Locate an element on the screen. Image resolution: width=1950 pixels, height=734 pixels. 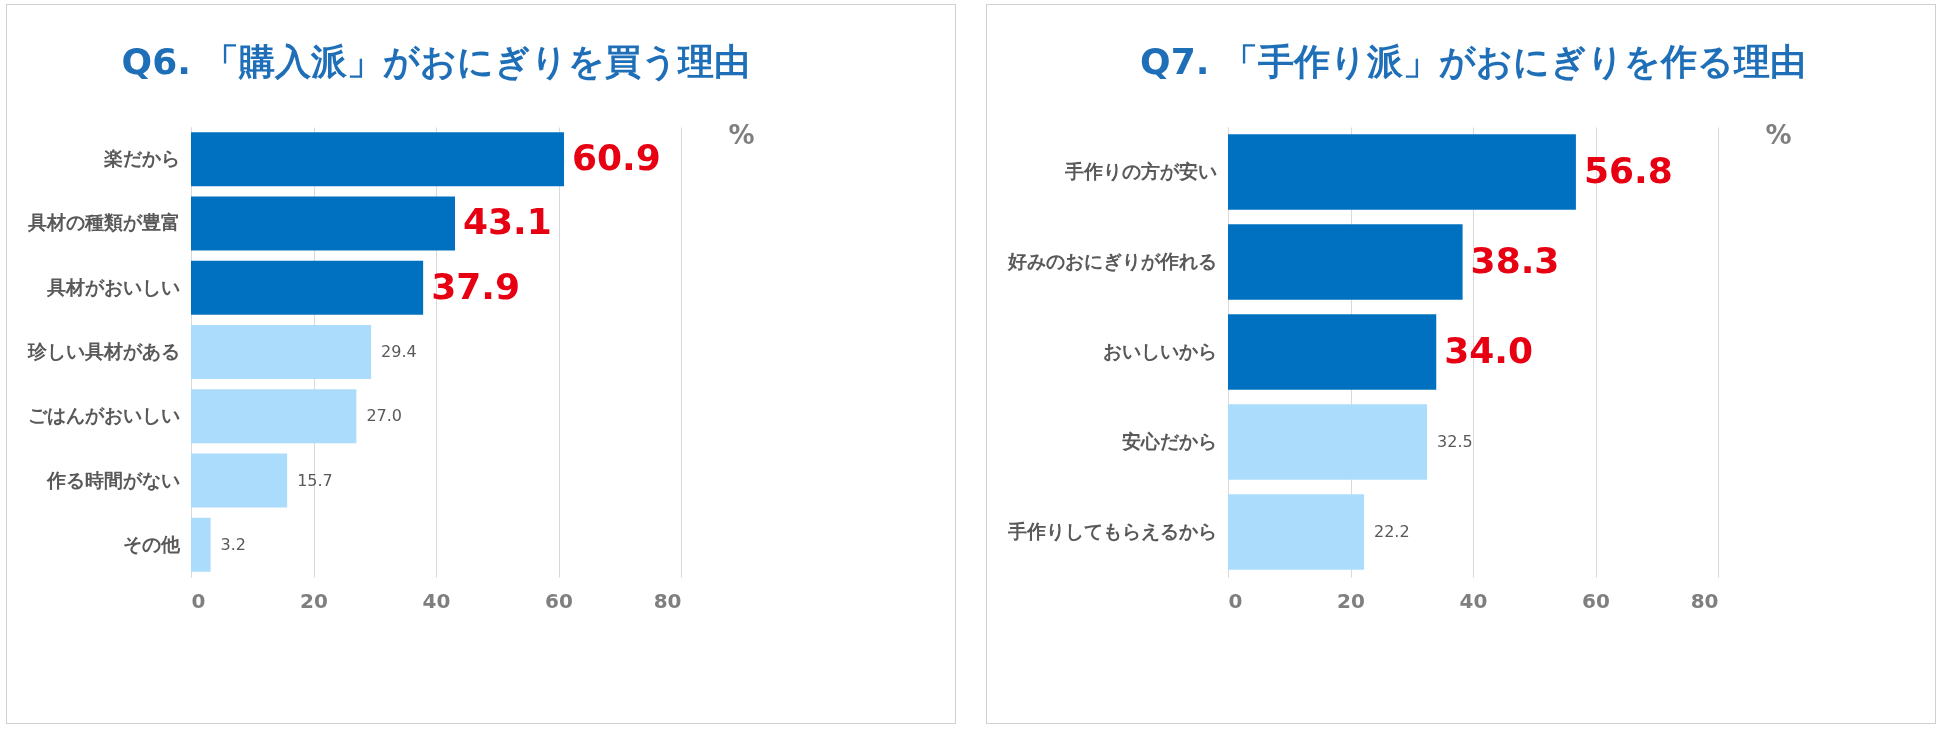
data-label: 3.2 is located at coordinates (233, 544).